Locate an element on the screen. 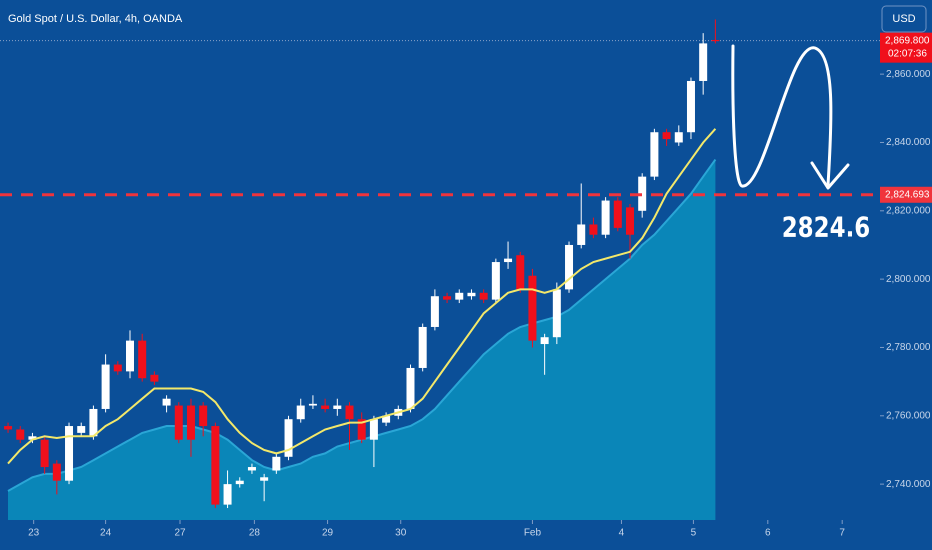 This screenshot has height=550, width=932. x-tick-label: 24 is located at coordinates (106, 533).